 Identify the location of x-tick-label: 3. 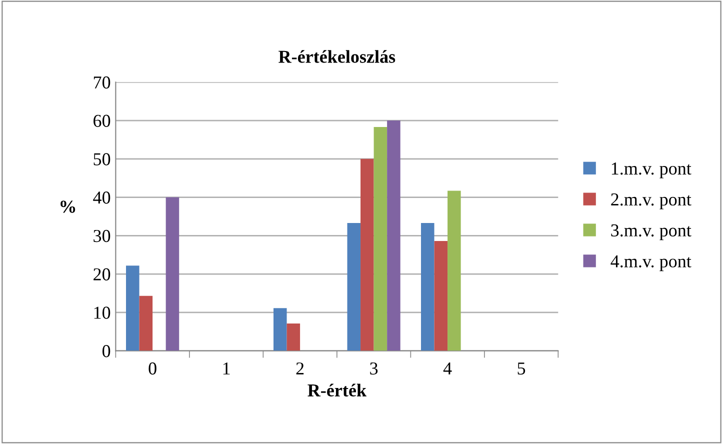
(374, 368).